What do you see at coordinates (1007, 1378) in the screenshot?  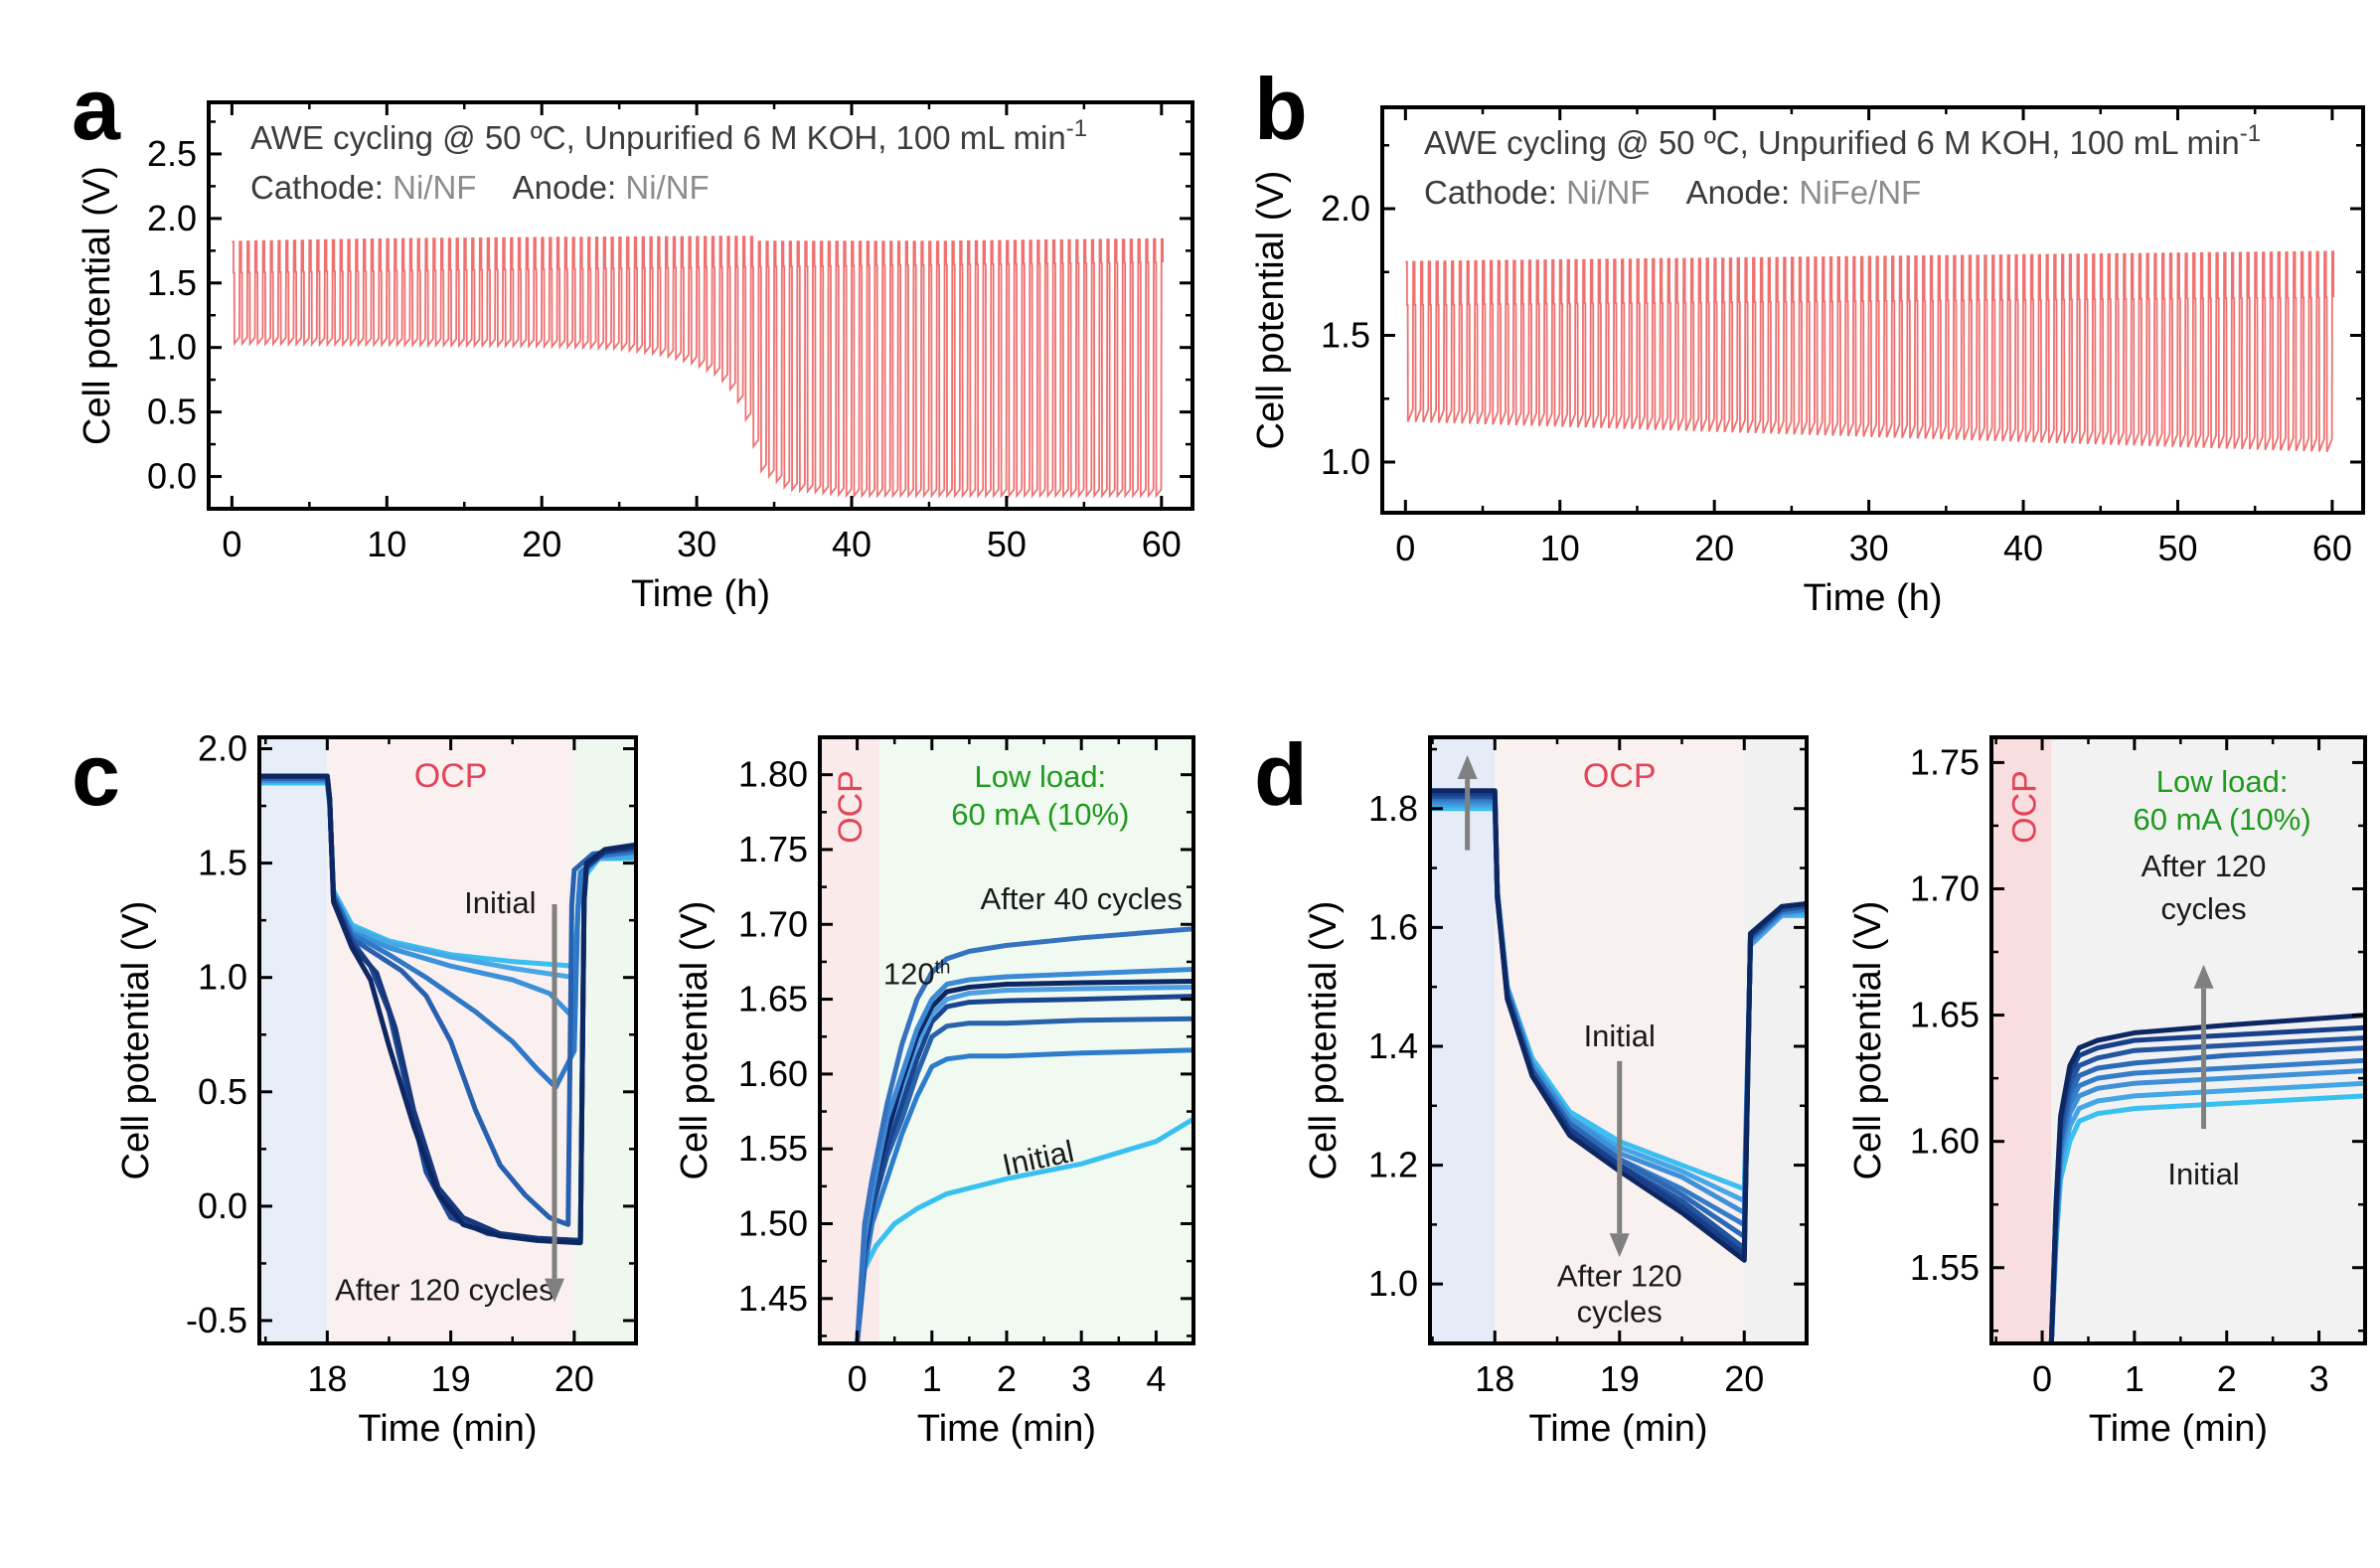 I see `x-tick-label: 2` at bounding box center [1007, 1378].